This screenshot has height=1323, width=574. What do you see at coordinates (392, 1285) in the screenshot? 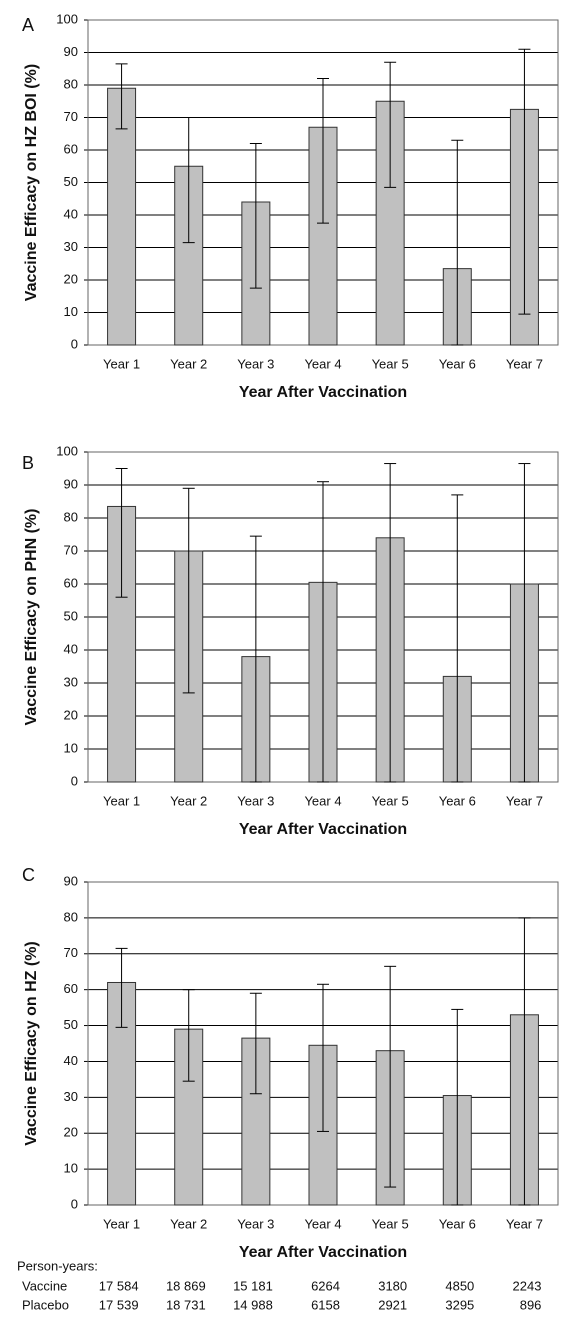
I see `cell: 3180` at bounding box center [392, 1285].